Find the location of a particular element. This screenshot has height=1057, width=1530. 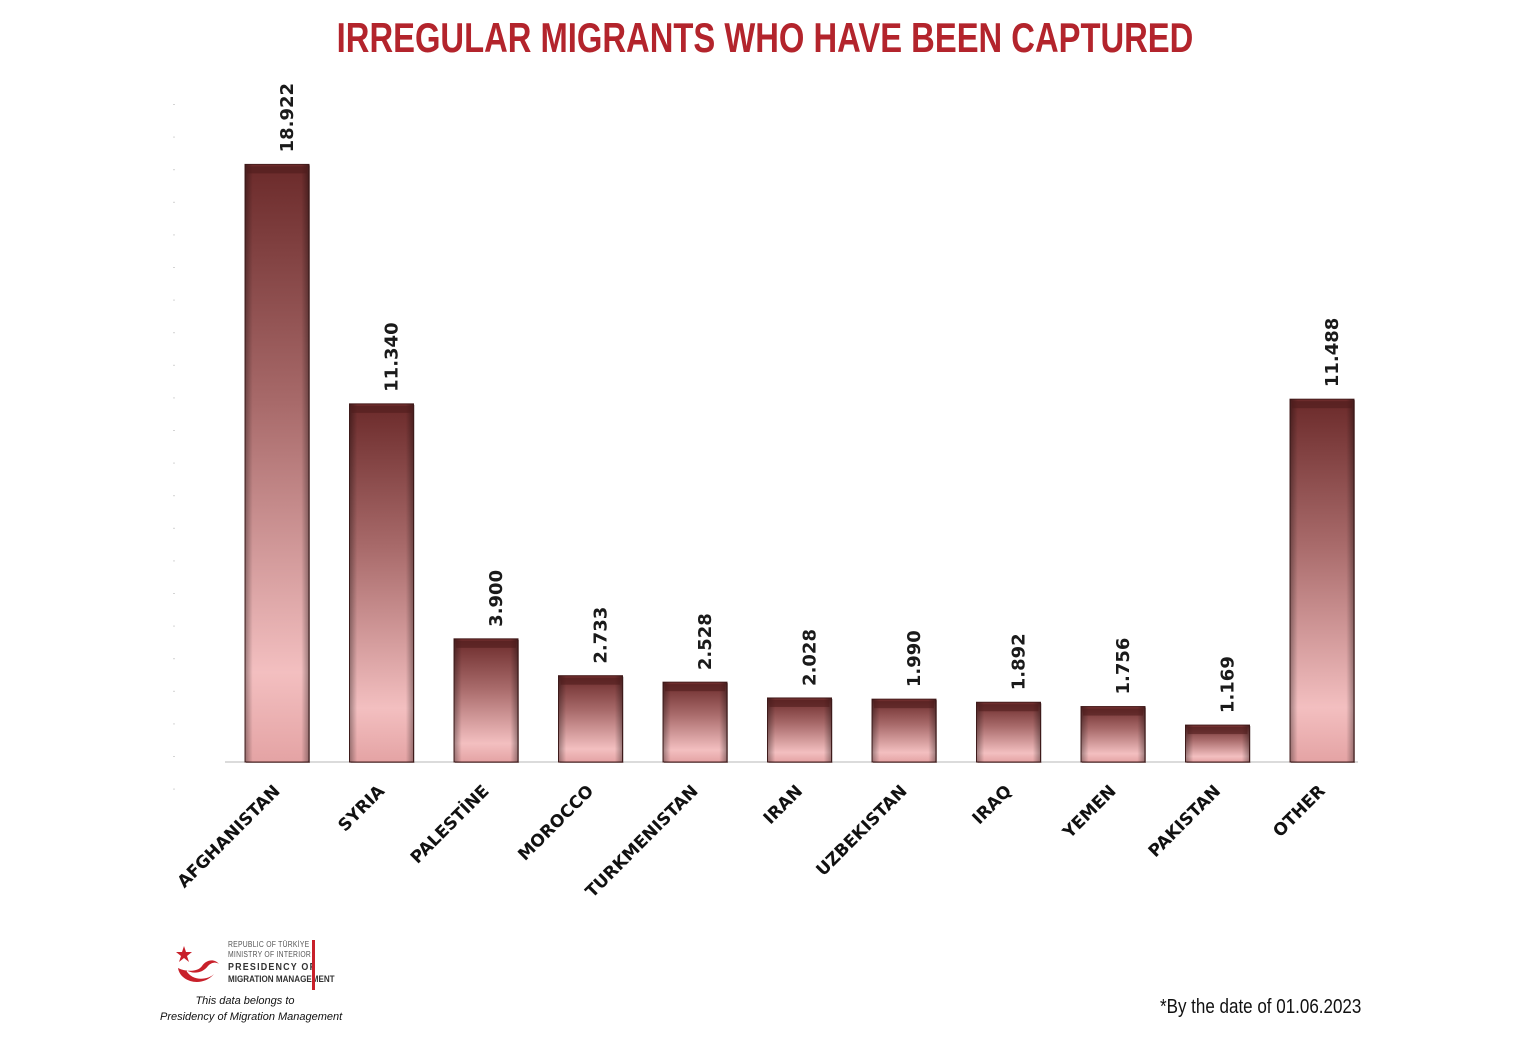

bar-afghanistan is located at coordinates (277, 463).